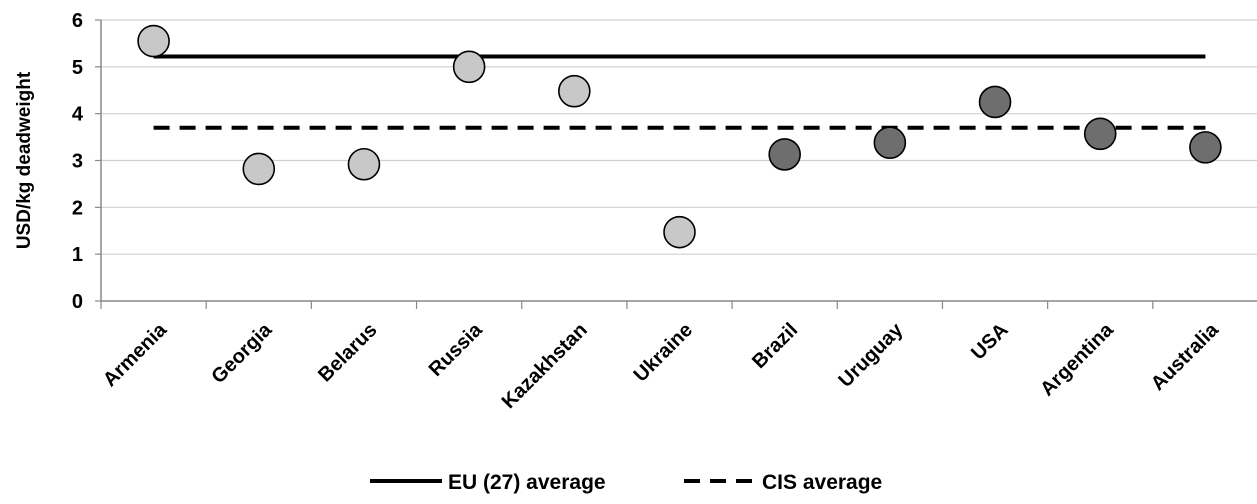 Image resolution: width=1257 pixels, height=504 pixels. I want to click on data-point-uruguay, so click(890, 143).